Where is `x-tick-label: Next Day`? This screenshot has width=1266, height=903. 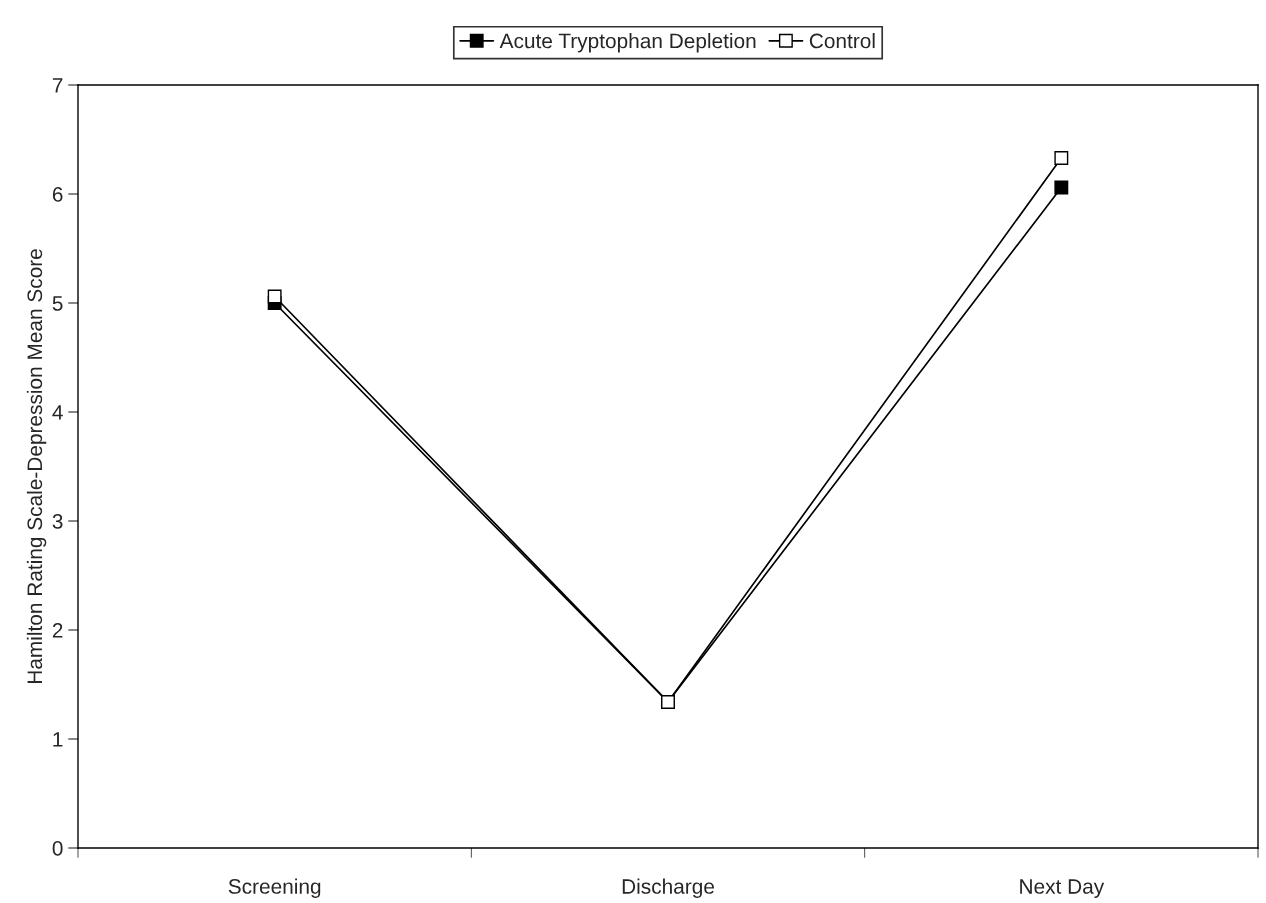
x-tick-label: Next Day is located at coordinates (1062, 888).